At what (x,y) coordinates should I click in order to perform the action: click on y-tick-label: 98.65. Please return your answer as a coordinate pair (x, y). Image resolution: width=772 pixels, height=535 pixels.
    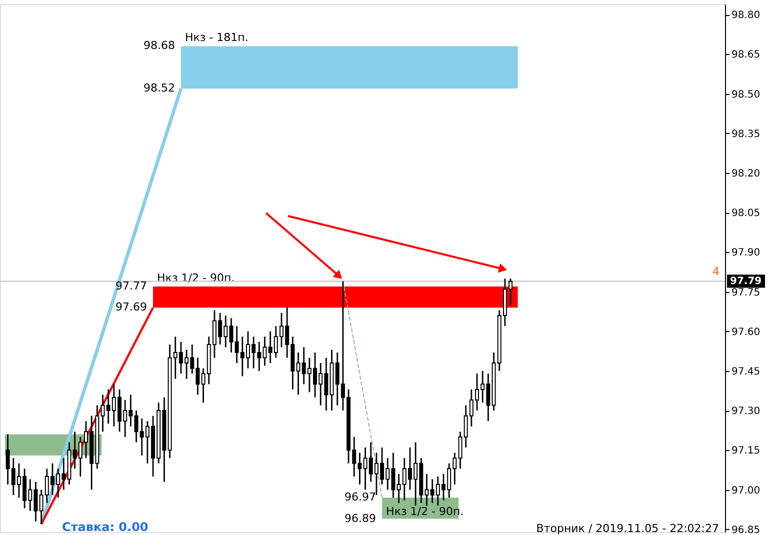
    Looking at the image, I should click on (746, 55).